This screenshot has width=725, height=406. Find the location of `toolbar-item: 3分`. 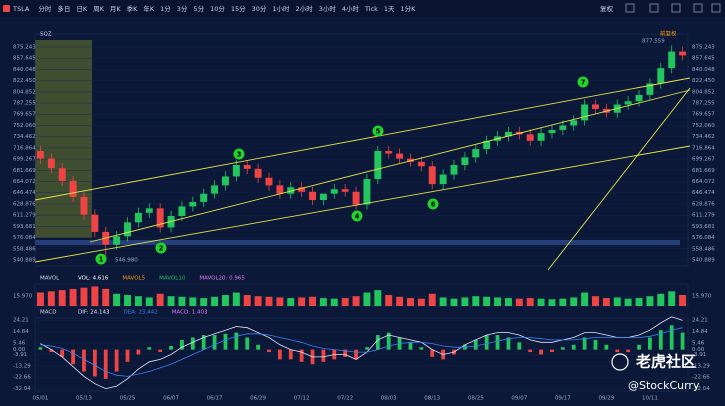

toolbar-item: 3分 is located at coordinates (182, 8).